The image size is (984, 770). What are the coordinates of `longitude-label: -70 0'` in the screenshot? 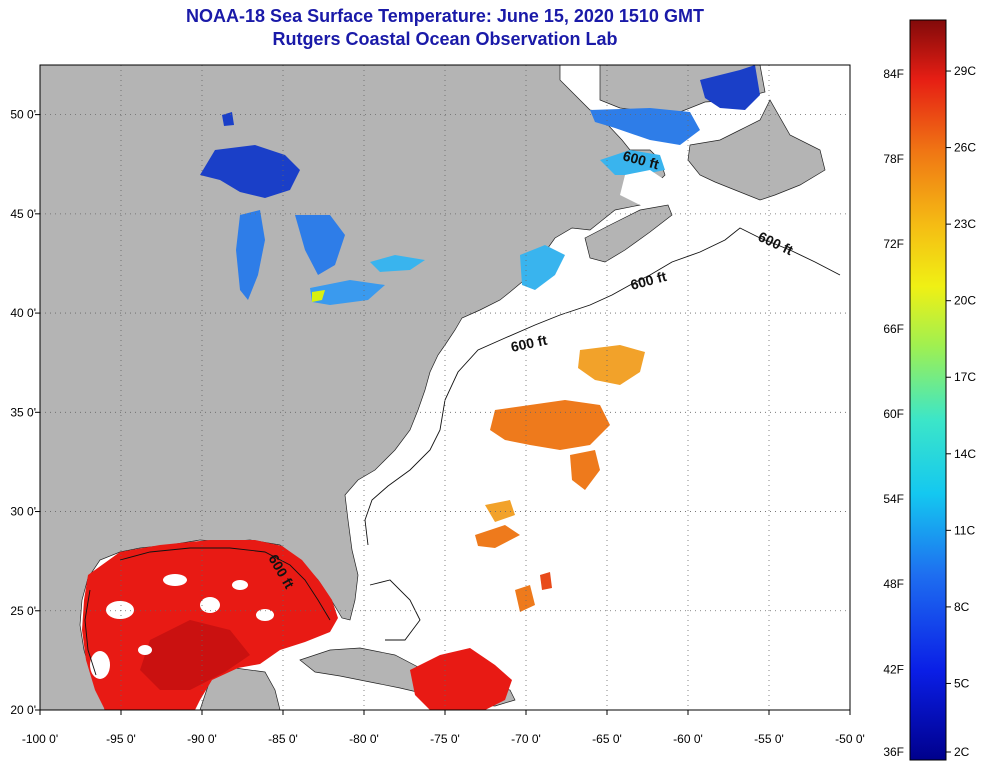 It's located at (526, 739).